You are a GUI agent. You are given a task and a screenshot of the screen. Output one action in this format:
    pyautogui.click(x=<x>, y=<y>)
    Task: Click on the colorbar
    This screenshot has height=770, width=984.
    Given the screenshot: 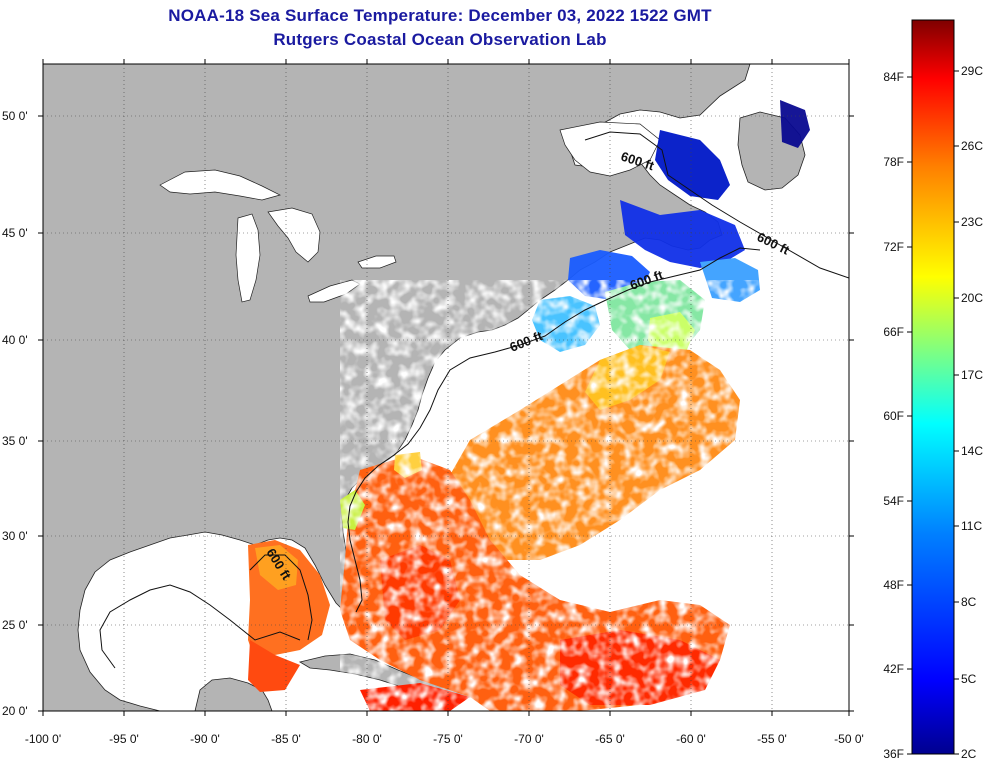 What is the action you would take?
    pyautogui.click(x=933, y=387)
    